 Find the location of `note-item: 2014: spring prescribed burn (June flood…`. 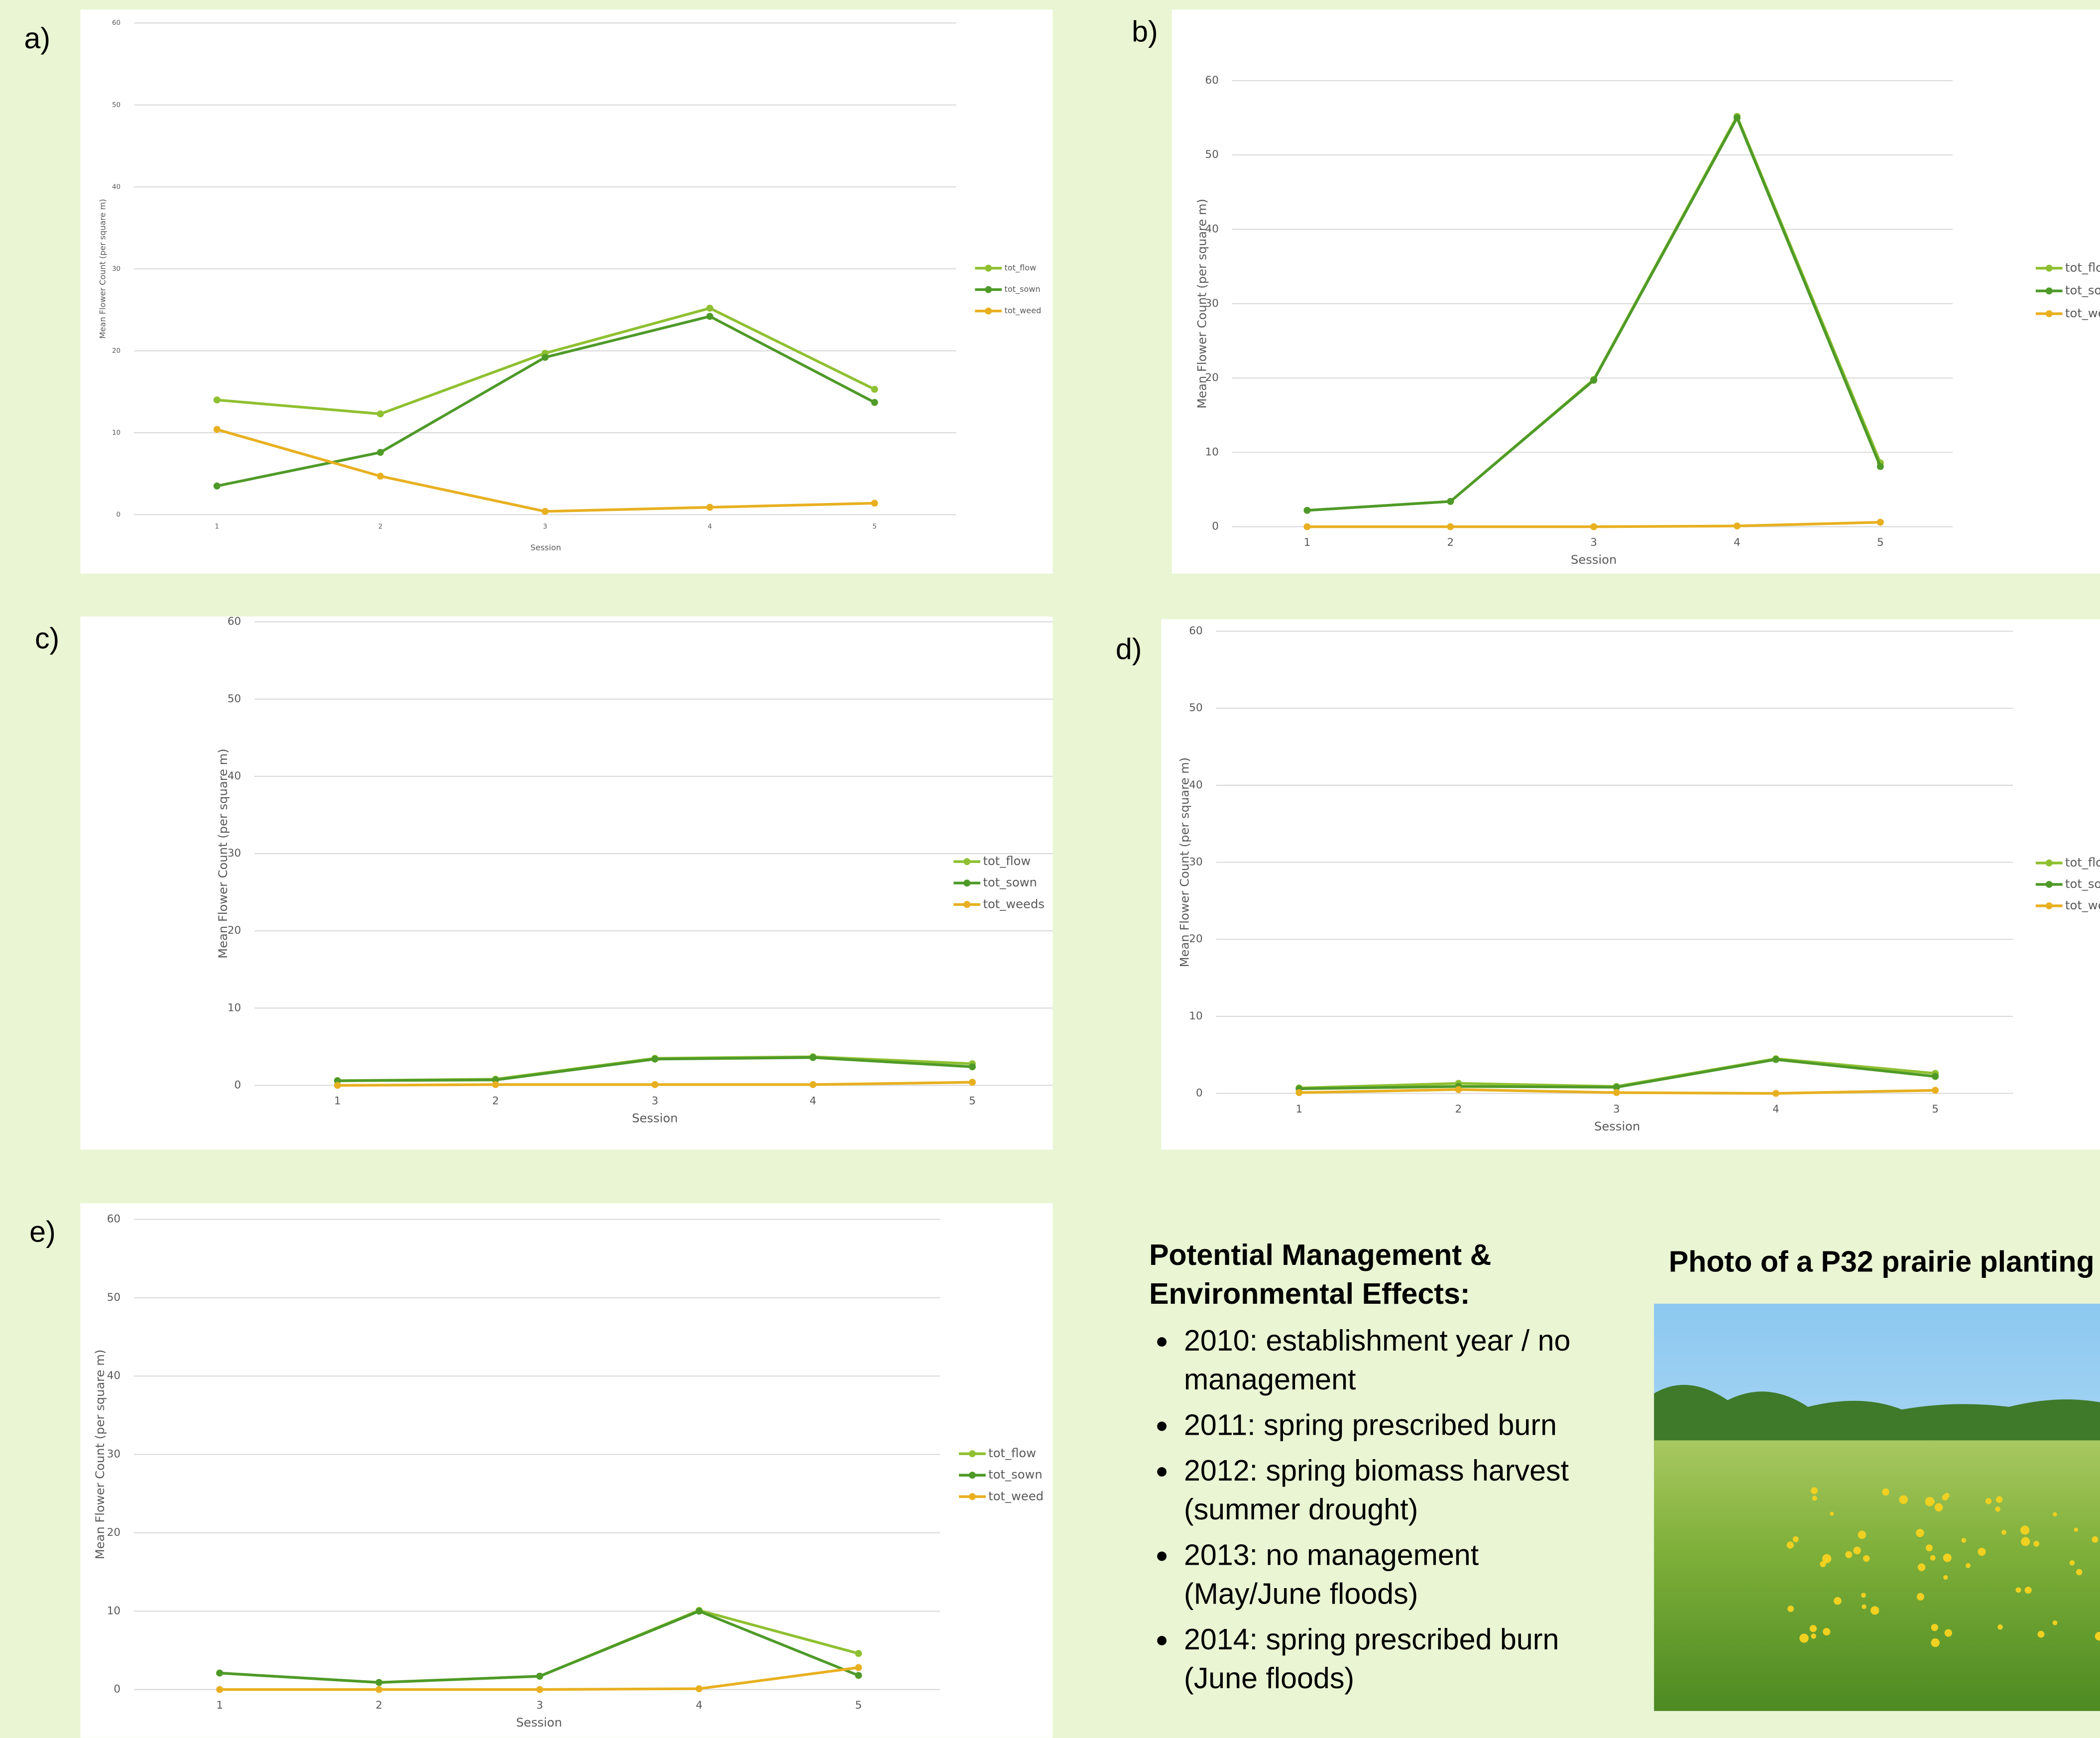

note-item: 2014: spring prescribed burn (June flood… is located at coordinates (1401, 1659).